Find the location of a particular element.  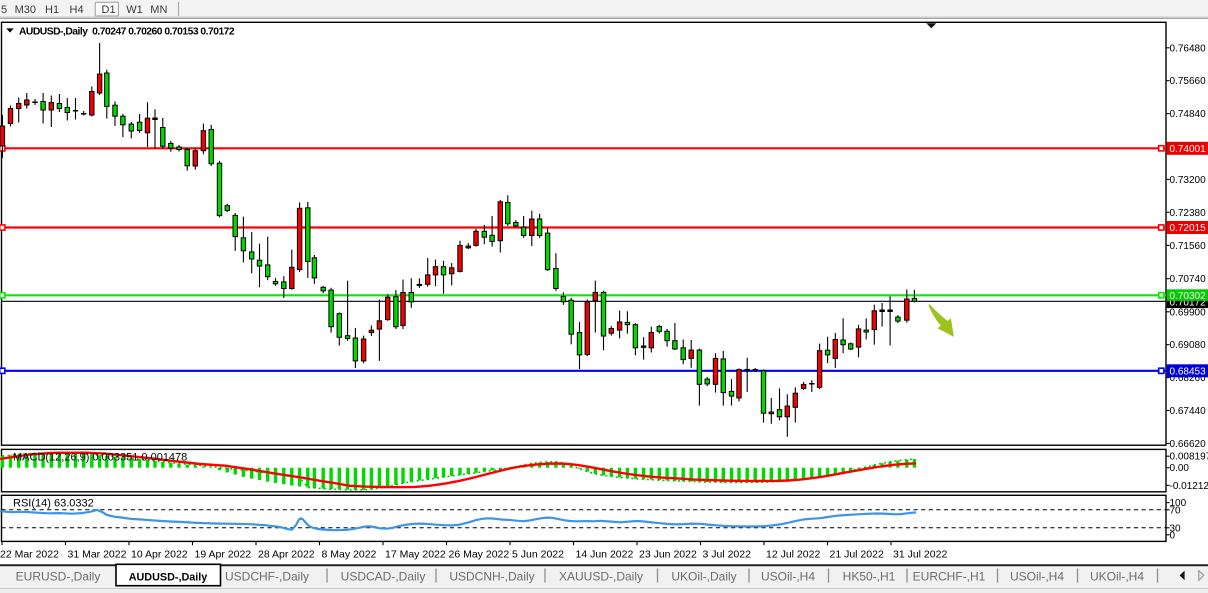

svg-text: 17 May 2022 is located at coordinates (415, 555).